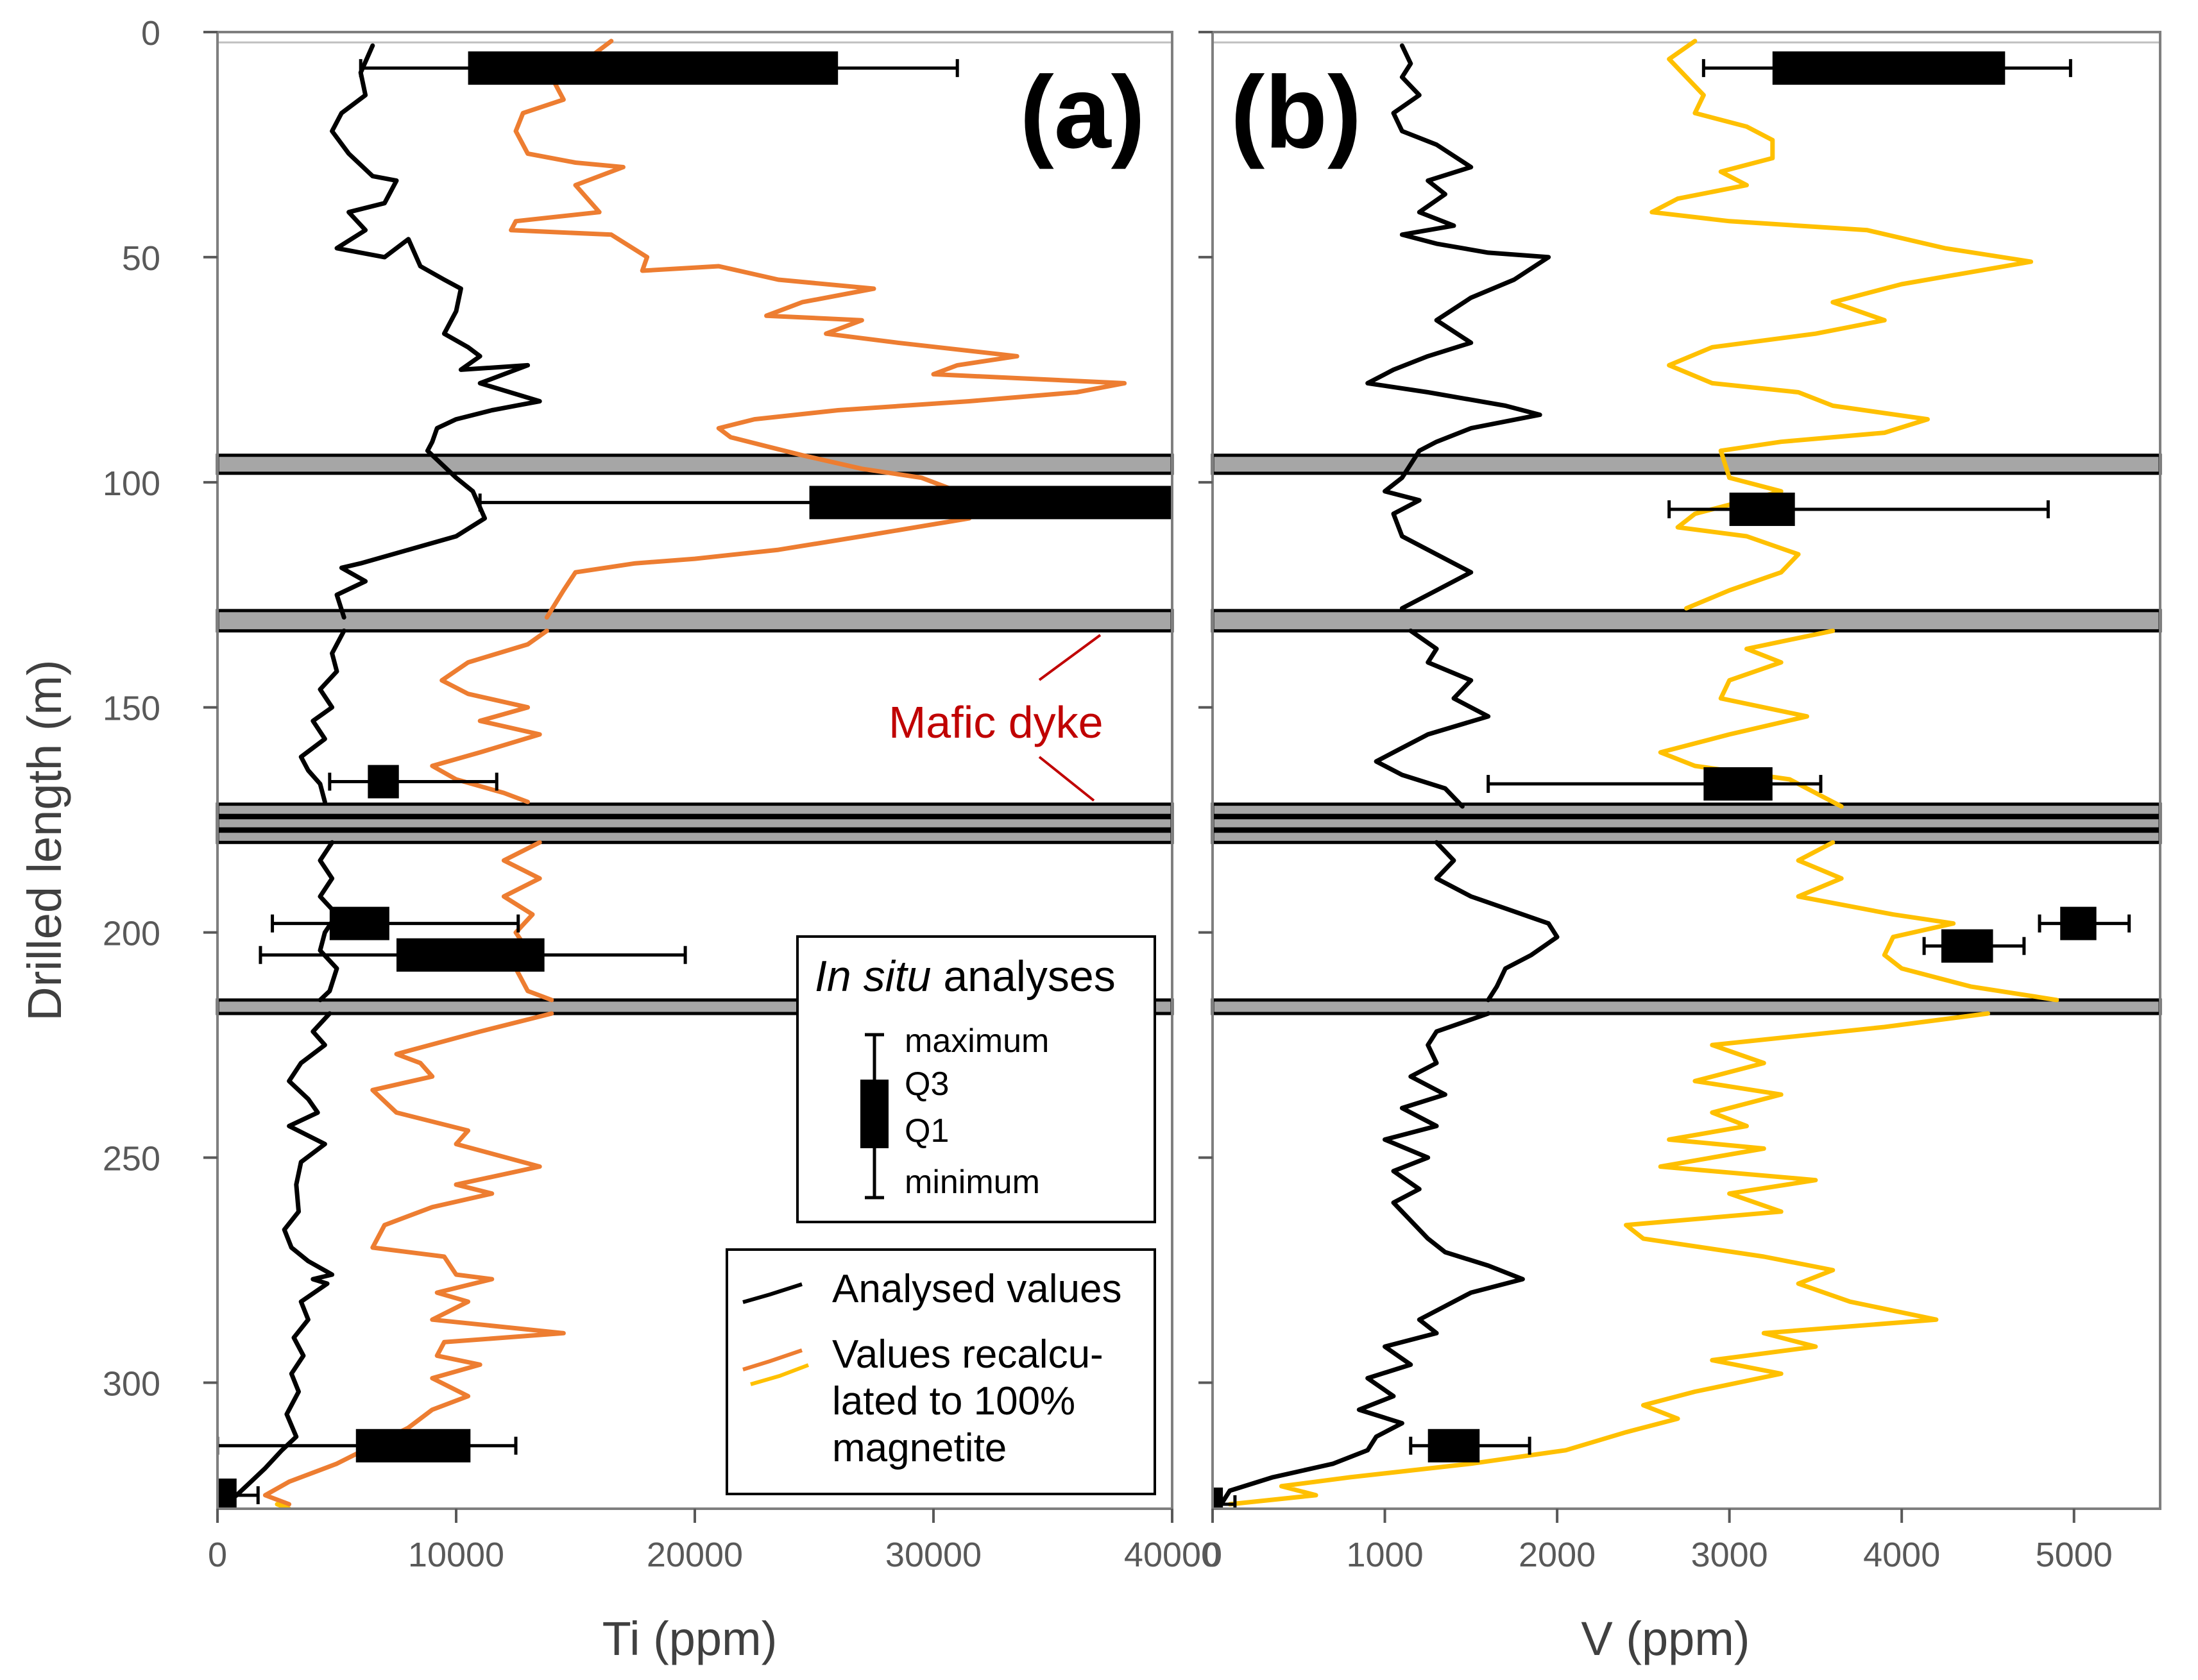 The width and height of the screenshot is (2198, 1680). Describe the element at coordinates (874, 1114) in the screenshot. I see `in-situ-legend-box-glyph` at that location.